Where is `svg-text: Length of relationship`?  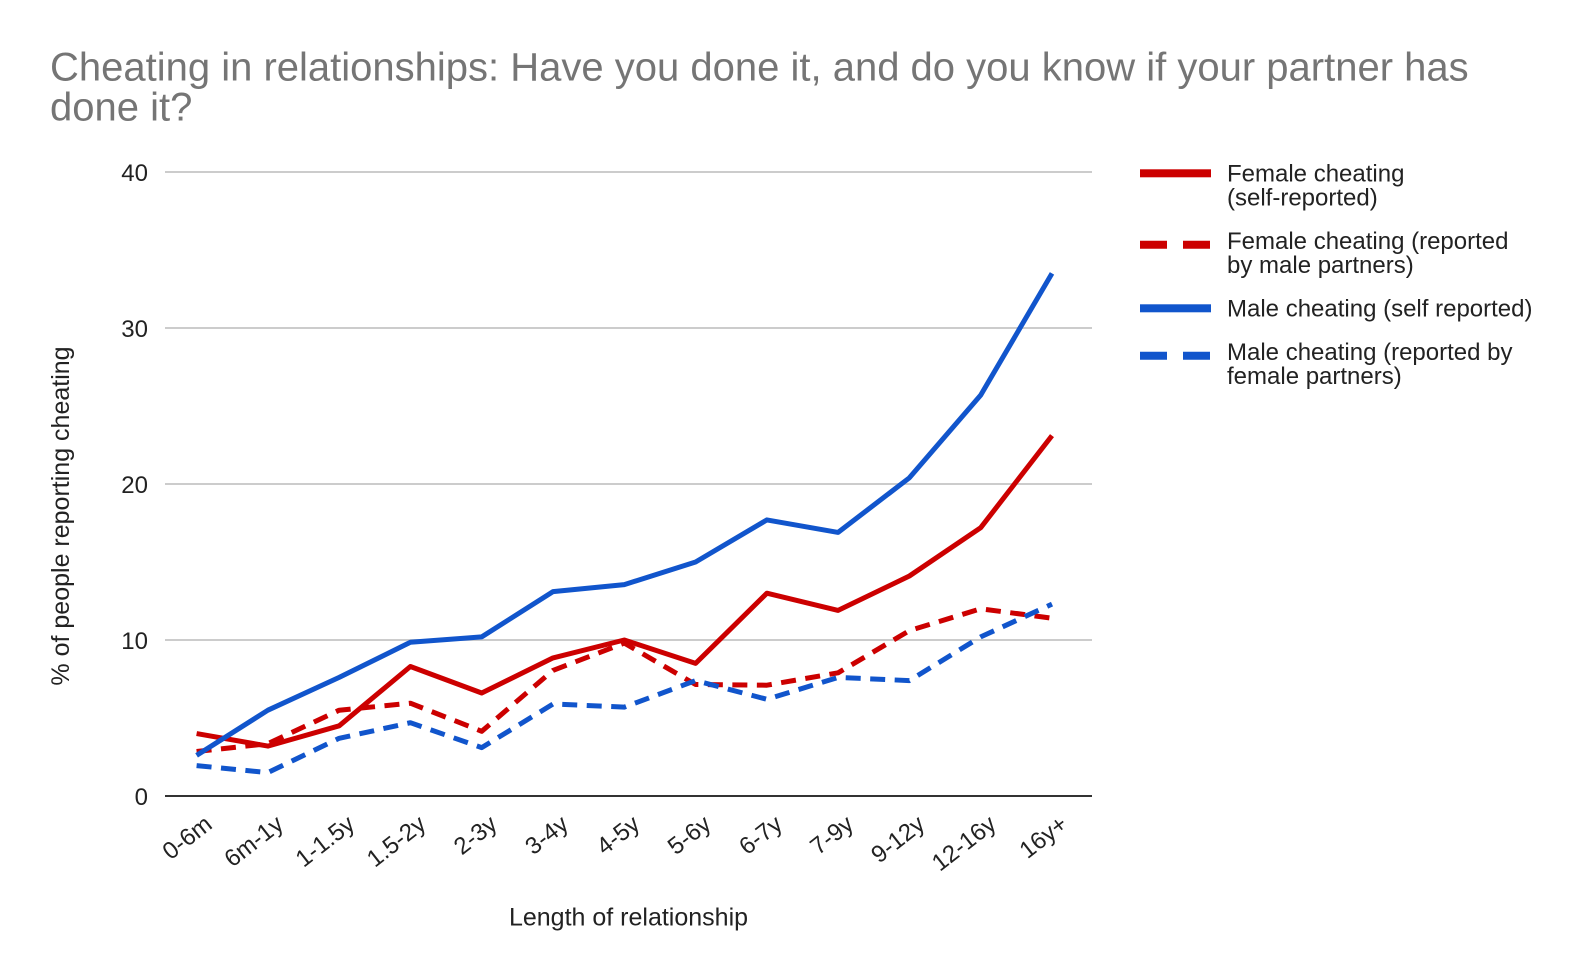 svg-text: Length of relationship is located at coordinates (628, 918).